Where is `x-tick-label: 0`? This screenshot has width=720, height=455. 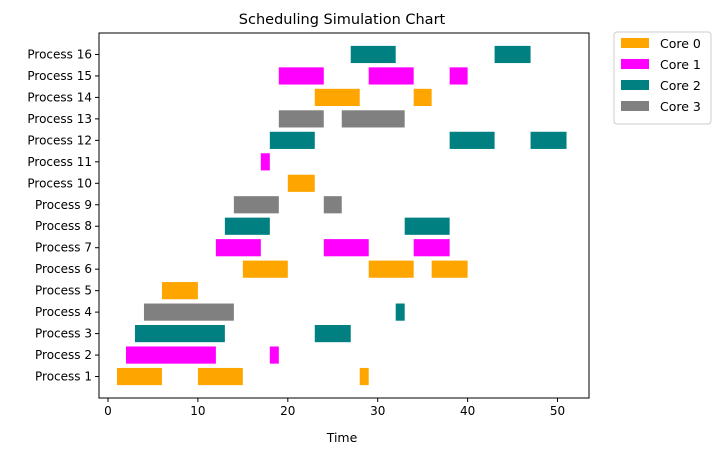
x-tick-label: 0 is located at coordinates (108, 411).